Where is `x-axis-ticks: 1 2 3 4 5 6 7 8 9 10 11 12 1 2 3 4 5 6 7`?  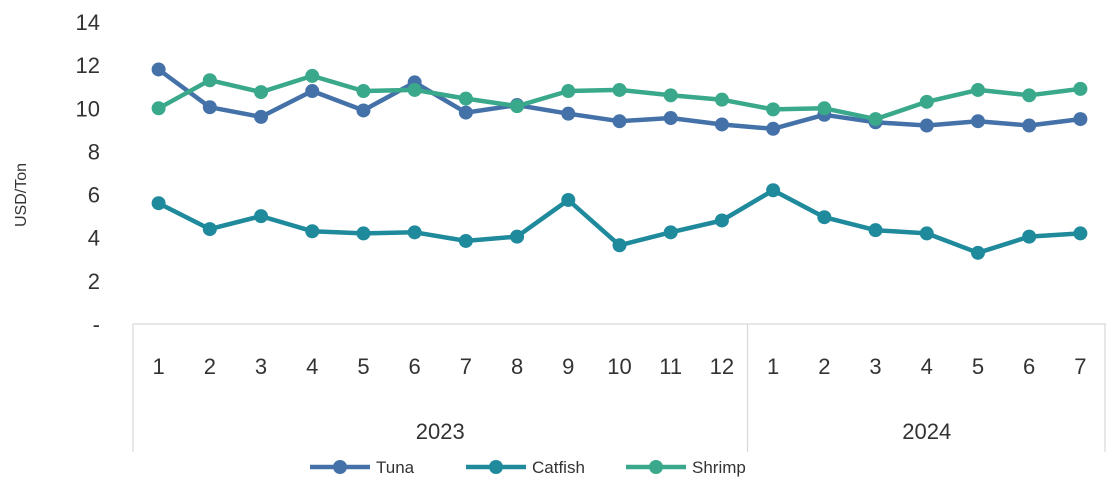
x-axis-ticks: 1 2 3 4 5 6 7 8 9 10 11 12 1 2 3 4 5 6 7 is located at coordinates (619, 366).